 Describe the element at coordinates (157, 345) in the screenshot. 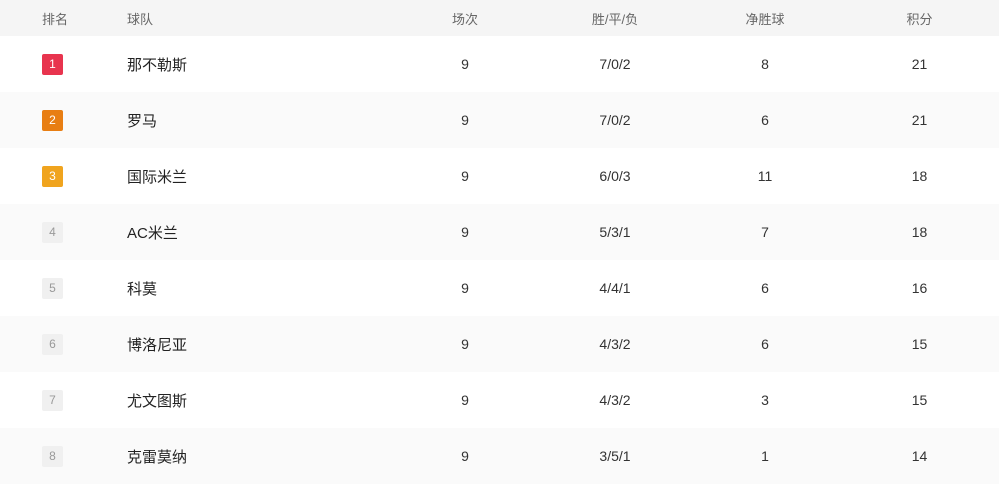

I see `cell-team-name: 博洛尼亚` at that location.